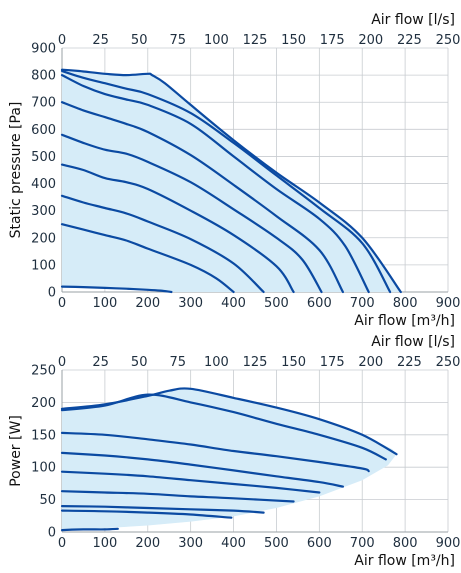 The width and height of the screenshot is (461, 573). What do you see at coordinates (43, 211) in the screenshot?
I see `y-tick-label: 300` at bounding box center [43, 211].